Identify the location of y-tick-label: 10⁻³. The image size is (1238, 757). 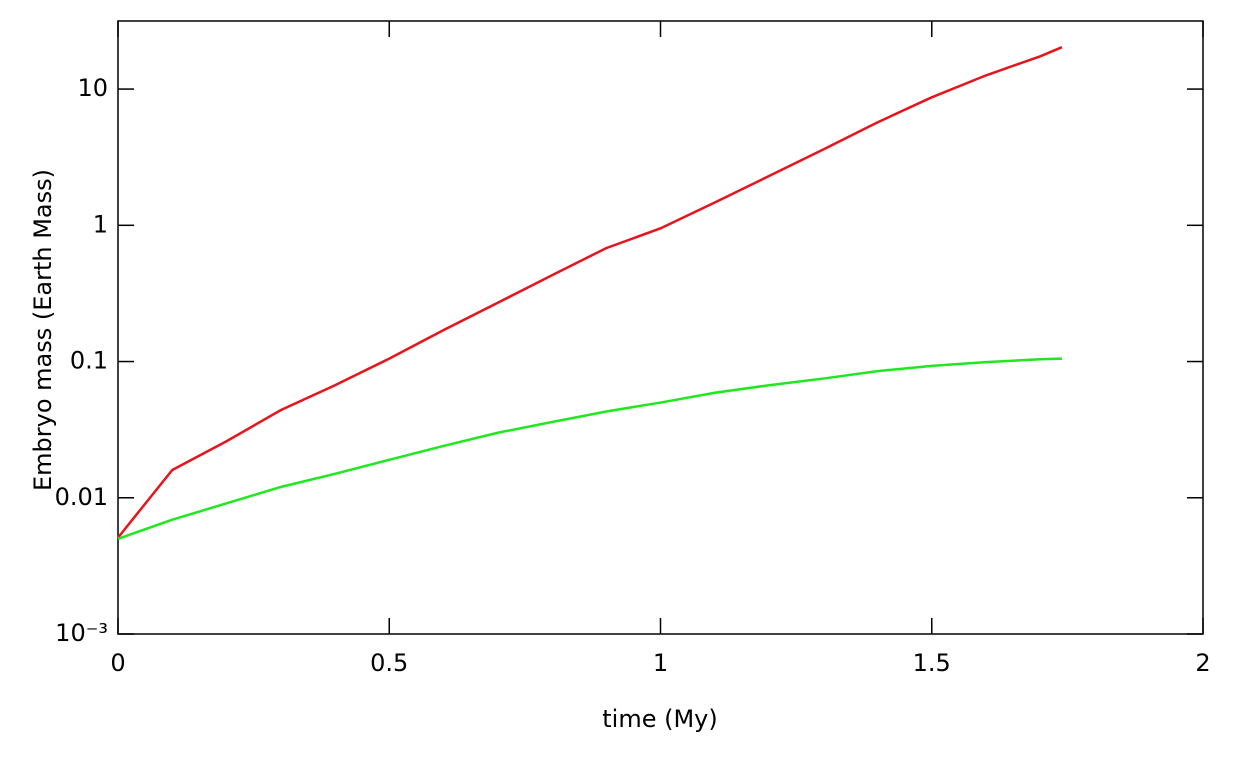
(81, 633).